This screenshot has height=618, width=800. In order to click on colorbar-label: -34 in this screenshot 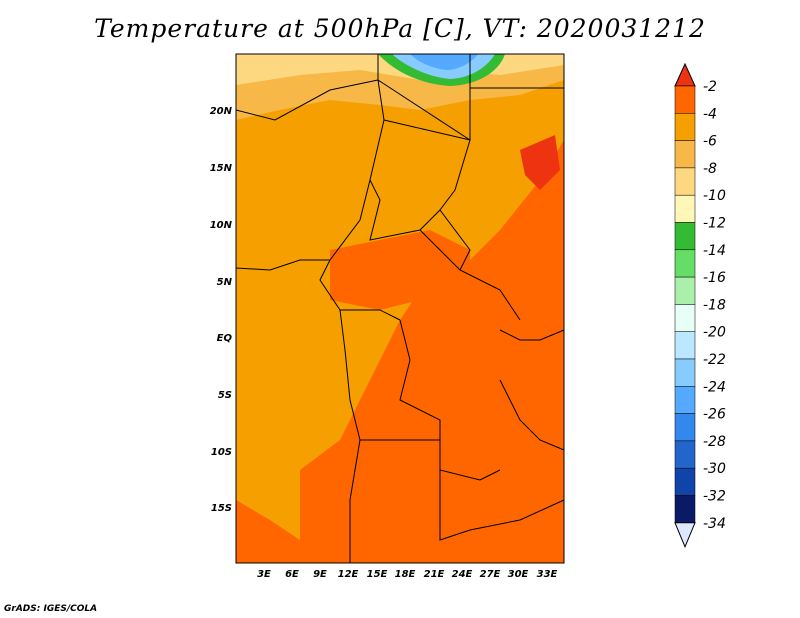, I will do `click(714, 524)`.